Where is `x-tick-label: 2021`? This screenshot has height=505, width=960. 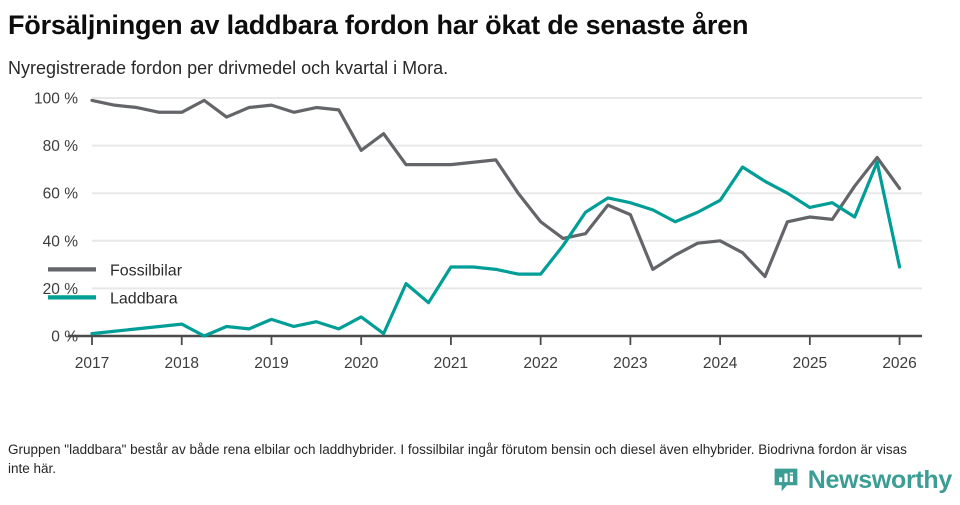
x-tick-label: 2021 is located at coordinates (451, 363).